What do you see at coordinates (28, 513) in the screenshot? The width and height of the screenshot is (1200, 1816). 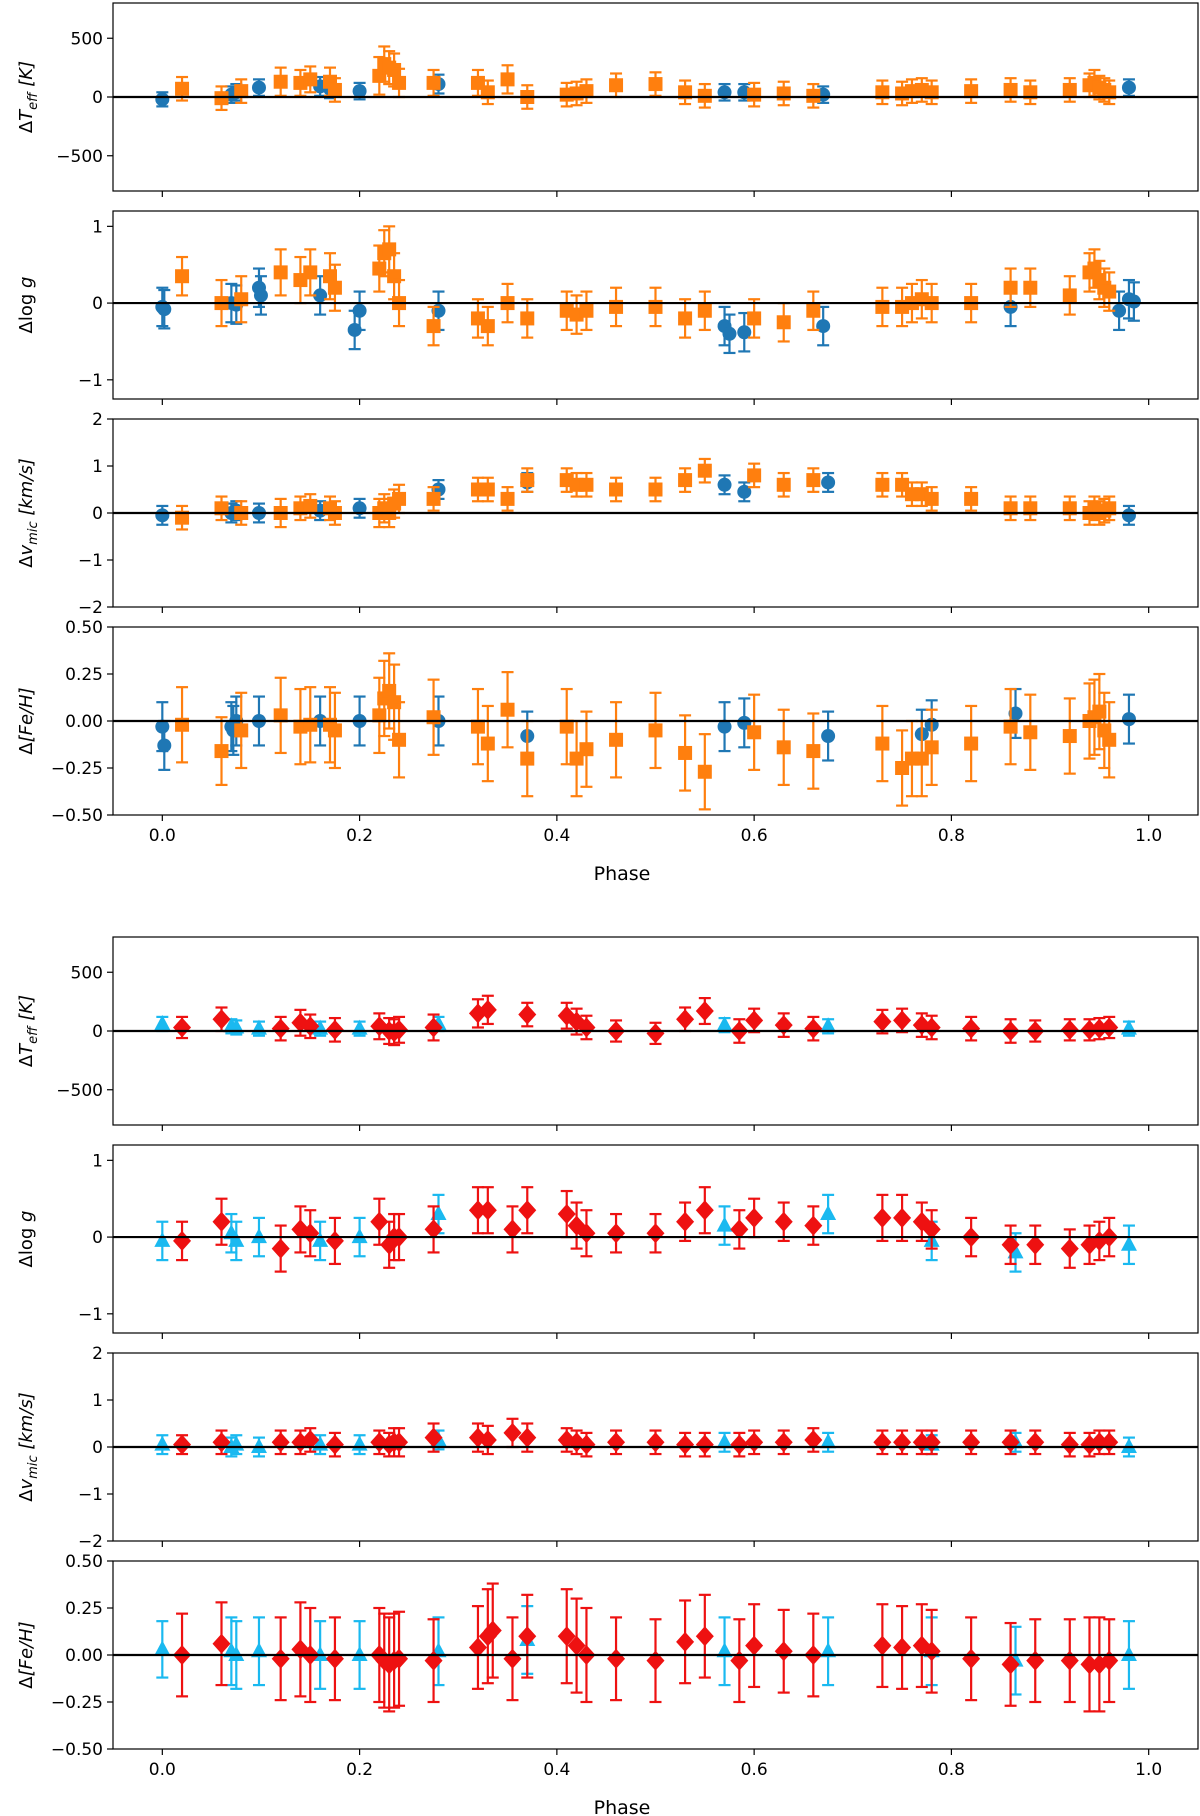 I see `y-axis-label: Δvmic [km/s]` at bounding box center [28, 513].